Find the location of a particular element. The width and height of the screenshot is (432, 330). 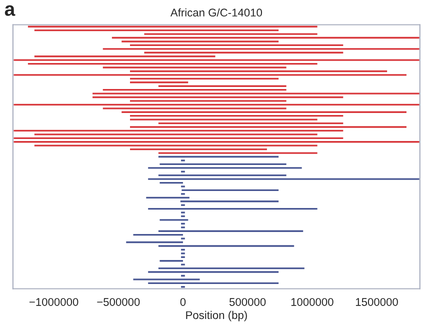

x-tick-label: 1500000 is located at coordinates (377, 302).